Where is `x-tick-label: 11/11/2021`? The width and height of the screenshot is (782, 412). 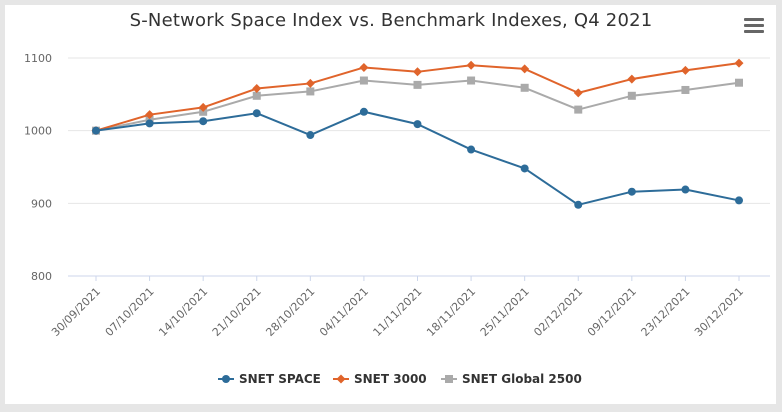
x-tick-label: 11/11/2021 is located at coordinates (398, 312).